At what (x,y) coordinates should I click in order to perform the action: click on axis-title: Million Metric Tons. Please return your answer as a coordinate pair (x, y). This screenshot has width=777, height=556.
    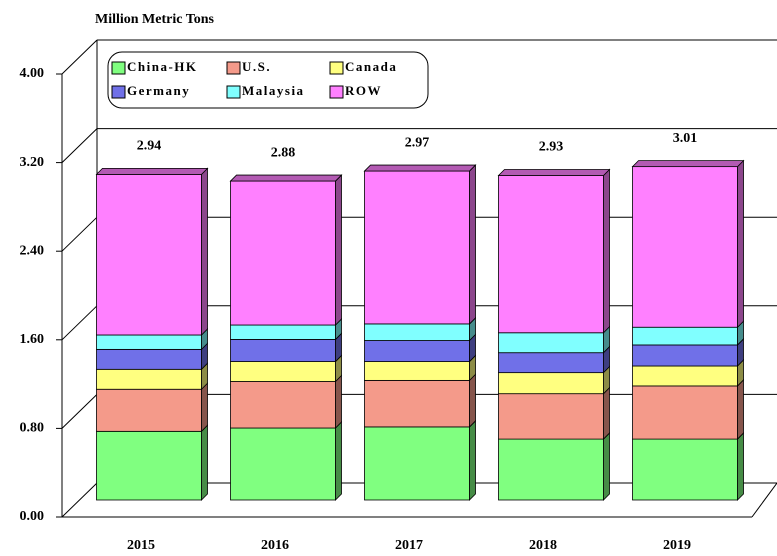
    Looking at the image, I should click on (155, 19).